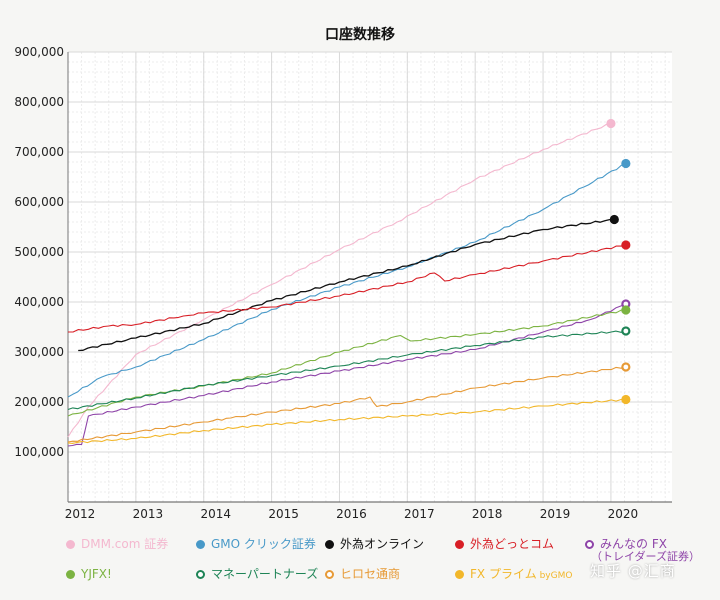 This screenshot has width=720, height=600. Describe the element at coordinates (360, 35) in the screenshot. I see `chart-title: 口座数推移` at that location.